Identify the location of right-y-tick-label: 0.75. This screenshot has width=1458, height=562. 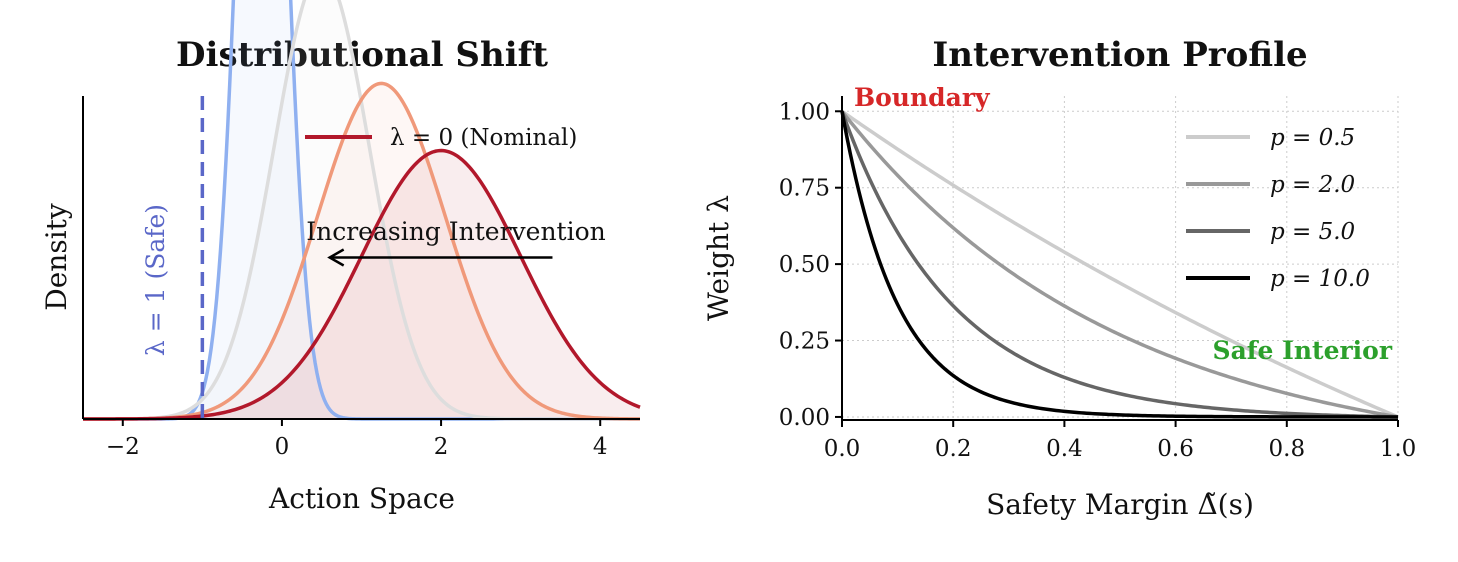
(804, 189).